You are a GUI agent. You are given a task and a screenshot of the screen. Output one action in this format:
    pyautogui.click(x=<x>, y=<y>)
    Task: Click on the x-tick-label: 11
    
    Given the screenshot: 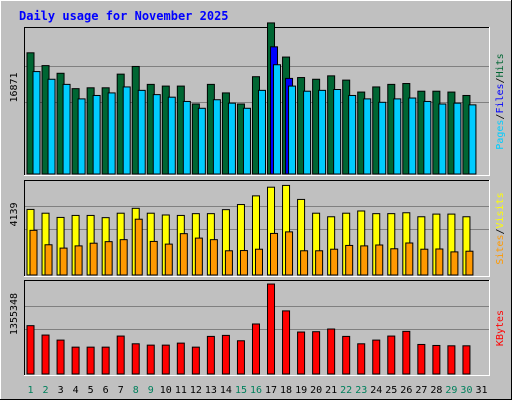 What is the action you would take?
    pyautogui.click(x=181, y=390)
    